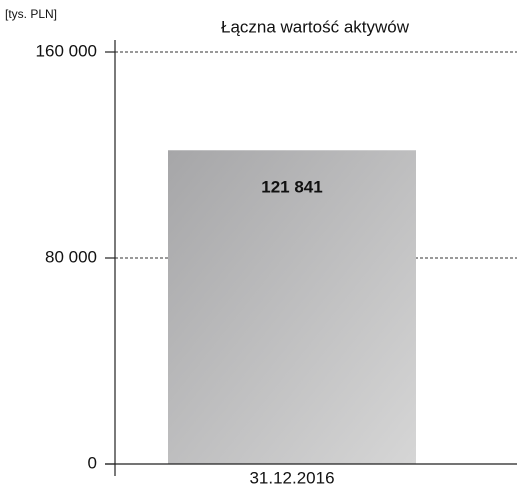 The image size is (517, 488). What do you see at coordinates (31, 14) in the screenshot?
I see `y-axis-label: [tys. PLN]` at bounding box center [31, 14].